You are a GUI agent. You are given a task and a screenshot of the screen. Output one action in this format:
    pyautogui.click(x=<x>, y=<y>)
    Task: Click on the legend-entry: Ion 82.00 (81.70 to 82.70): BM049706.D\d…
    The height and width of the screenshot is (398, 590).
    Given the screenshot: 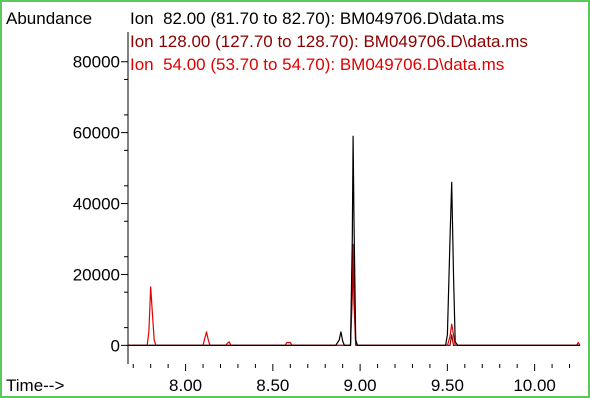 What is the action you would take?
    pyautogui.click(x=317, y=18)
    